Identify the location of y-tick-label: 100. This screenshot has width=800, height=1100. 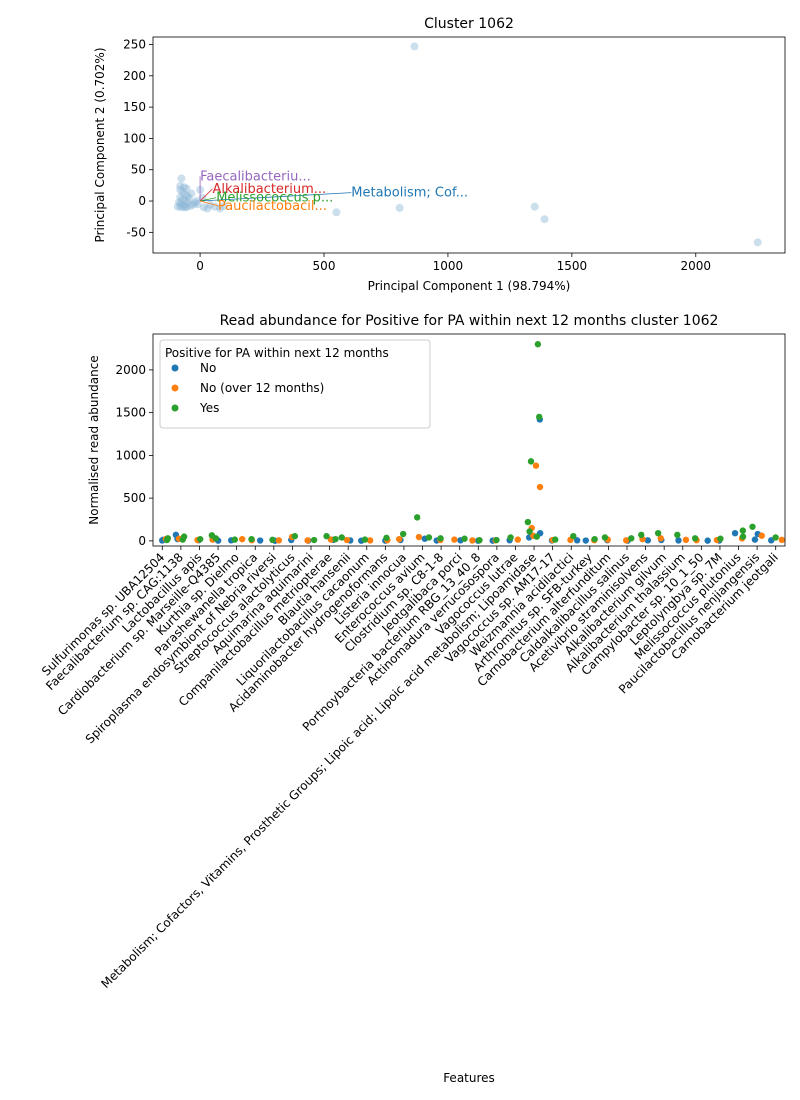
(134, 138).